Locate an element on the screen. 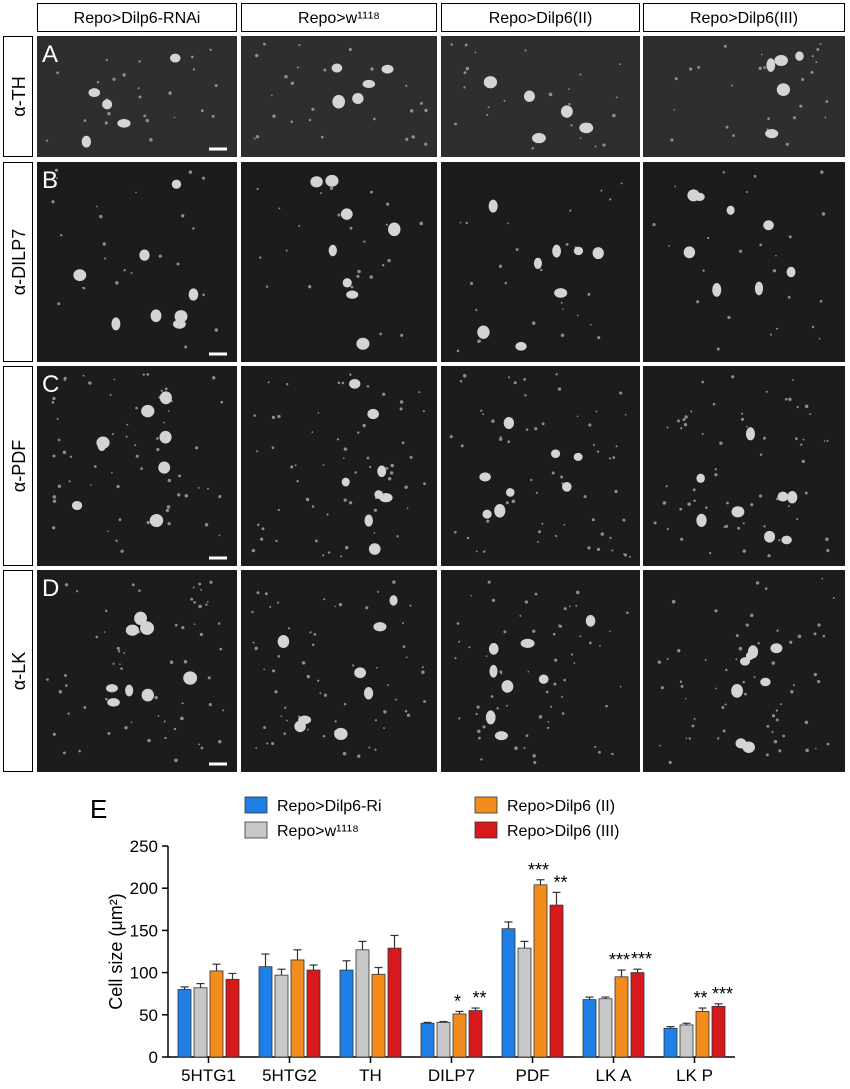  y-tick-label: 200 is located at coordinates (144, 888).